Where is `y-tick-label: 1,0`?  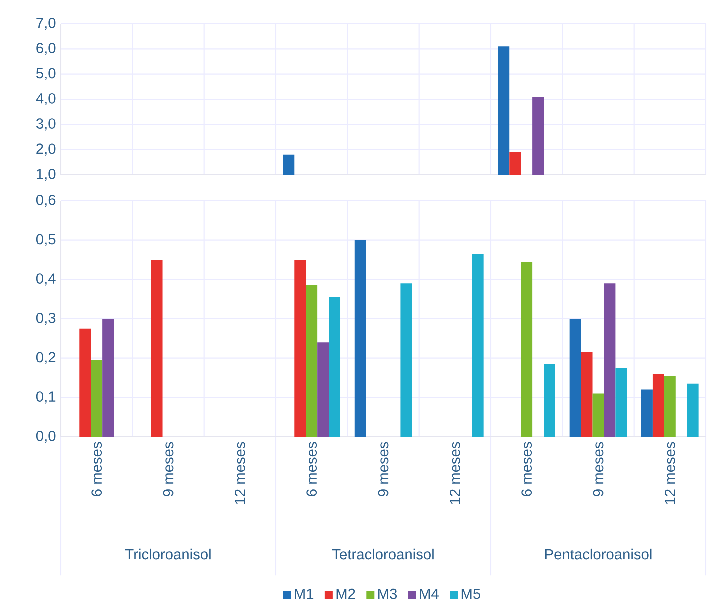 y-tick-label: 1,0 is located at coordinates (46, 175).